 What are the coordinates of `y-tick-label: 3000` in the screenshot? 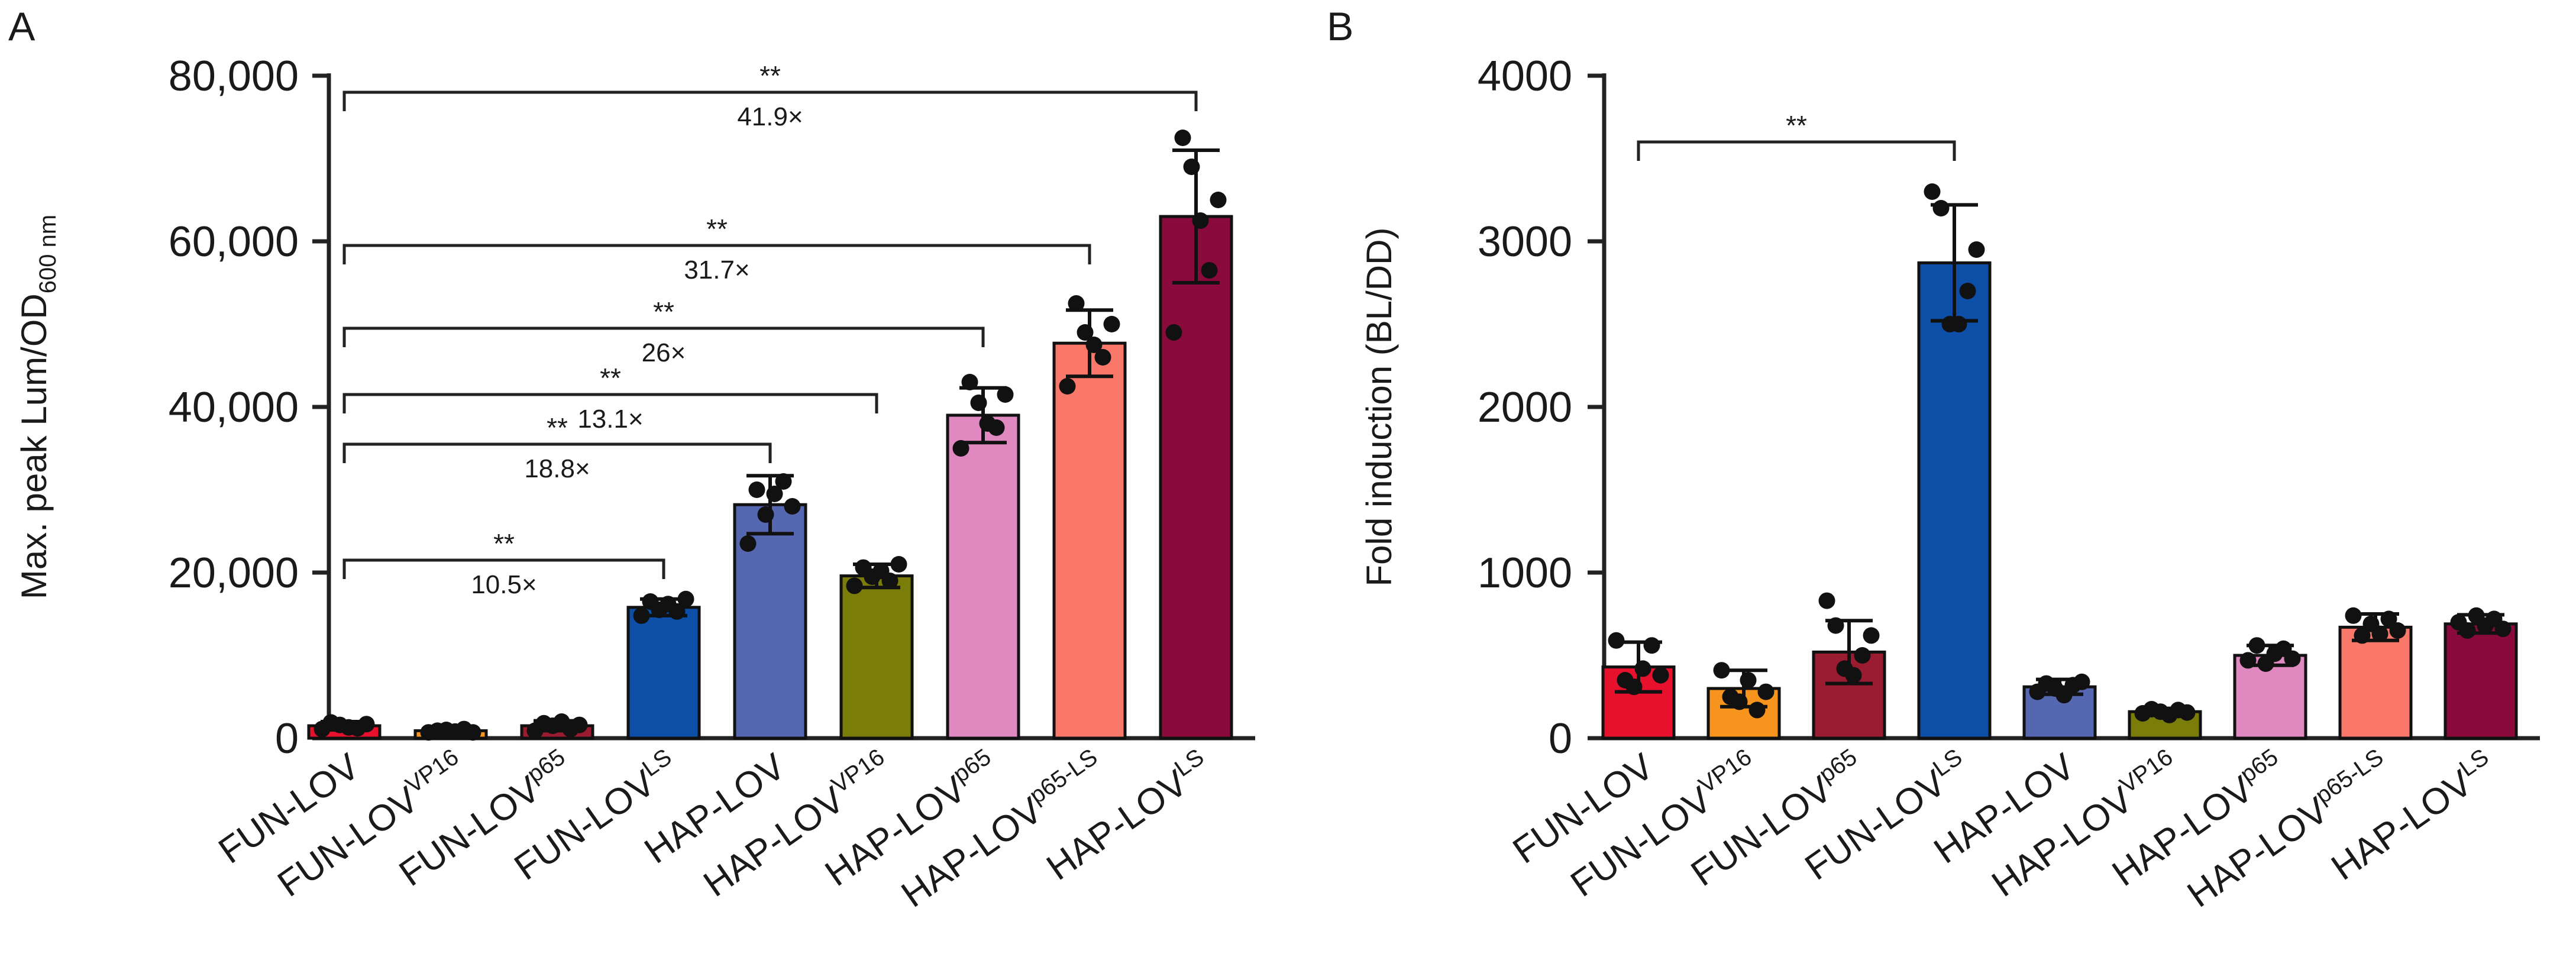 It's located at (1525, 242).